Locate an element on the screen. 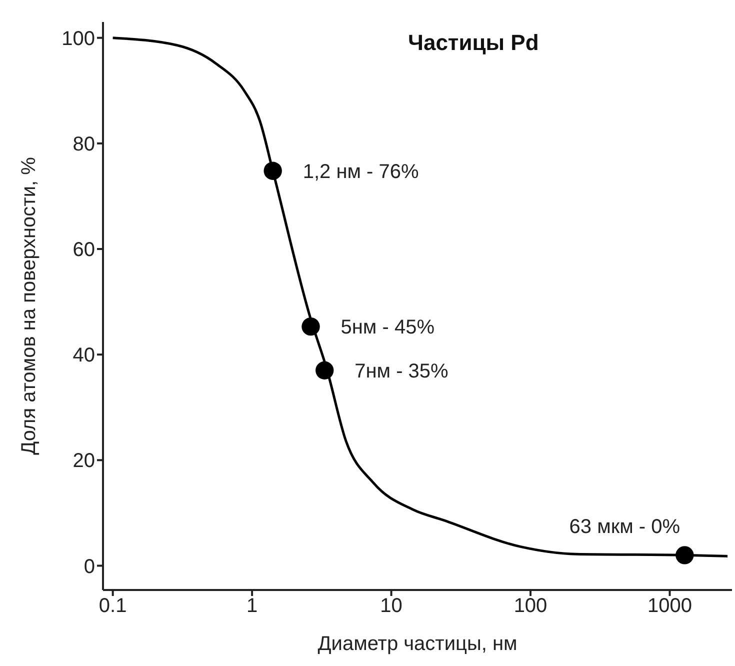 Image resolution: width=735 pixels, height=666 pixels. x-tick-label: 1 is located at coordinates (252, 606).